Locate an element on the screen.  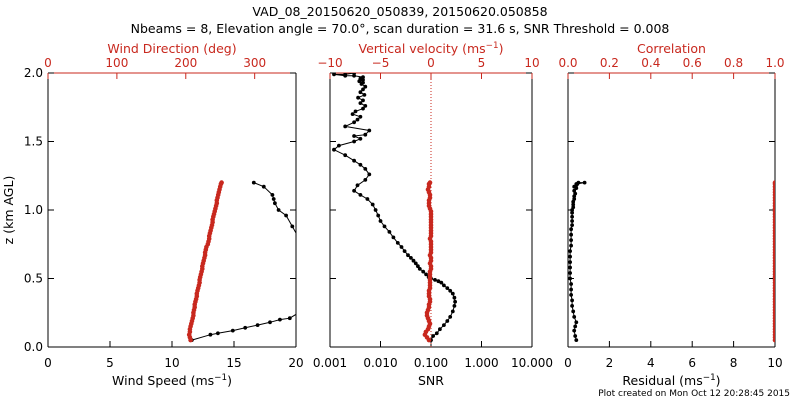
x-tick-label-bottom: 10 is located at coordinates (774, 363).